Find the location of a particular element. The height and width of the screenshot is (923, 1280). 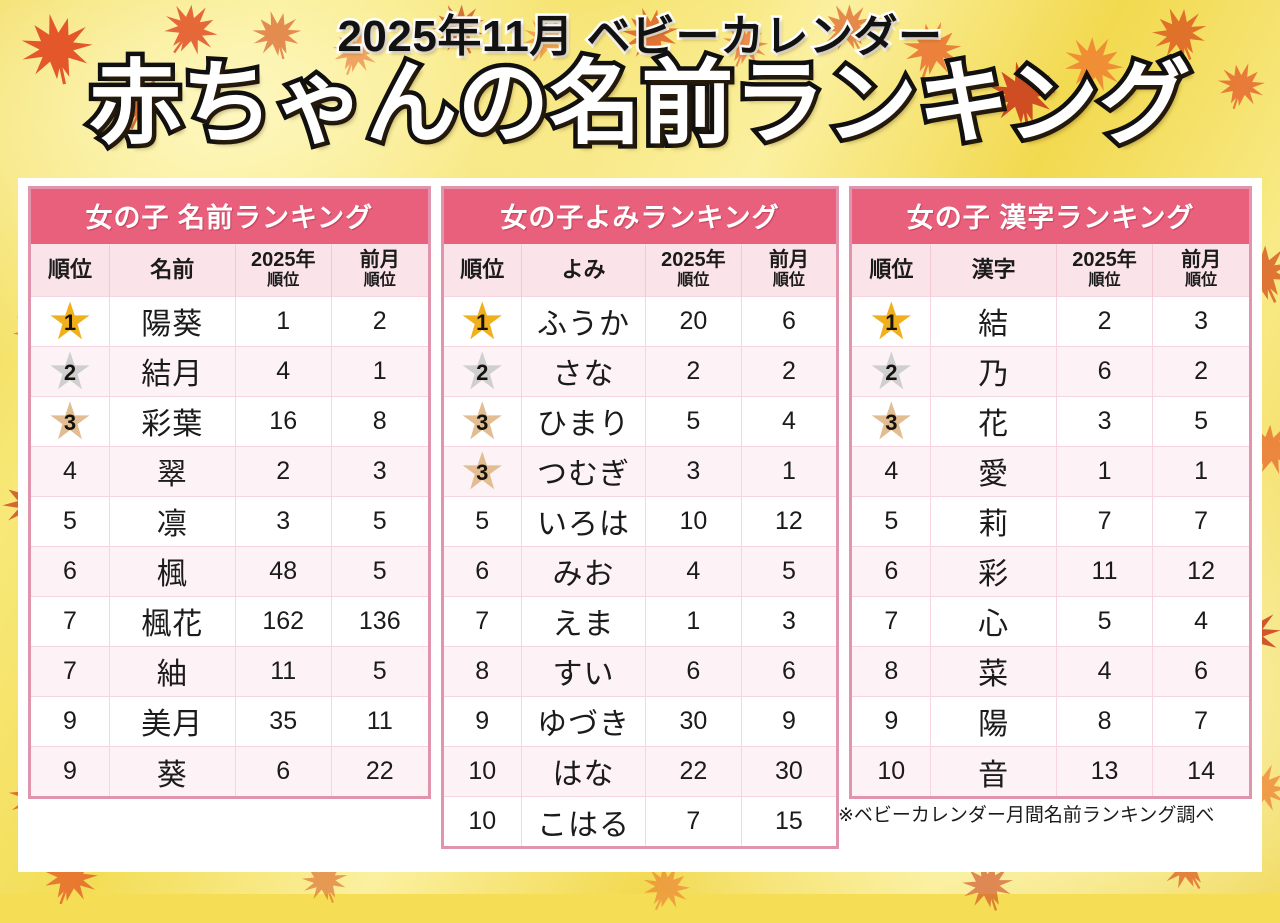

column-header-value: 漢字 is located at coordinates (993, 270).